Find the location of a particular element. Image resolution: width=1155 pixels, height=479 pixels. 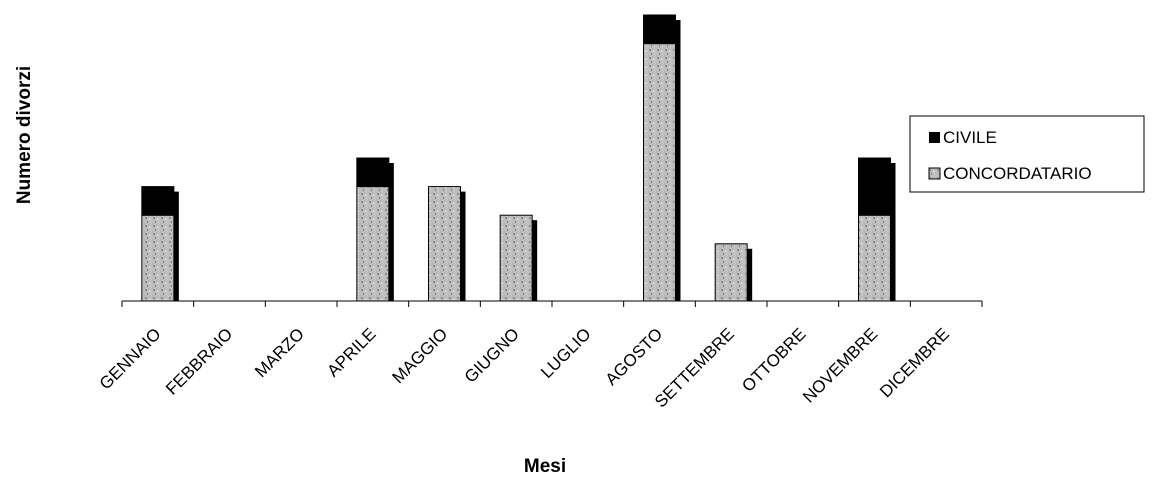

x-axis-label: Mesi is located at coordinates (545, 466).